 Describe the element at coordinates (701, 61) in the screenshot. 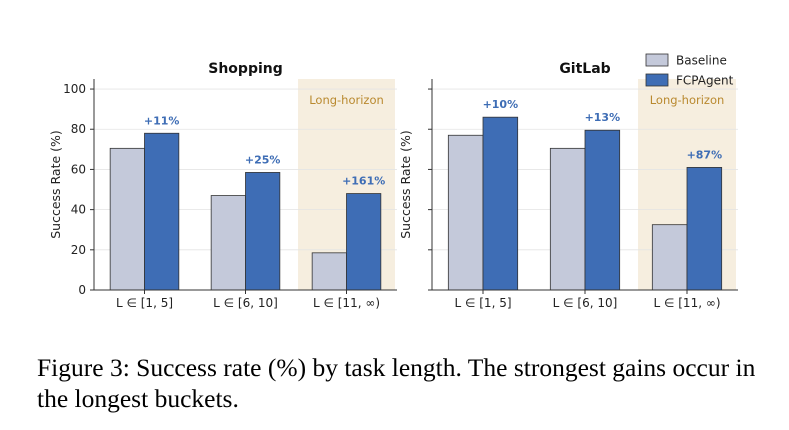

I see `legend-label-baseline: Baseline` at that location.